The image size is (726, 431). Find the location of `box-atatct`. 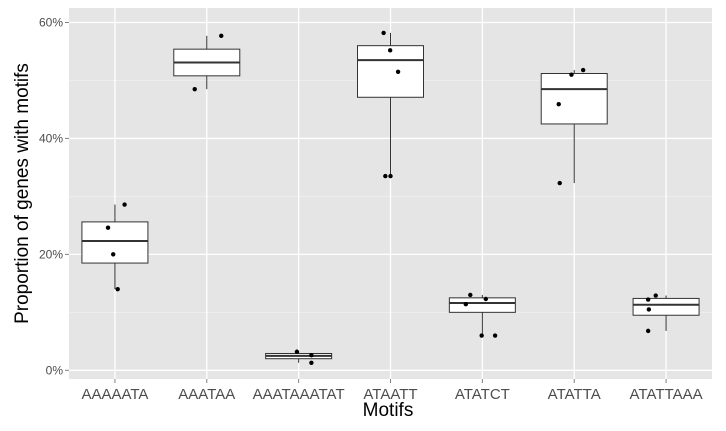

box-atatct is located at coordinates (482, 315).